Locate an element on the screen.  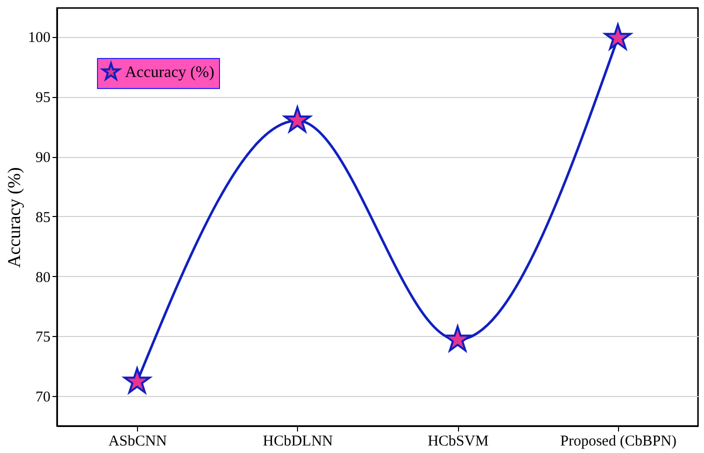
y-tick-label: 80 is located at coordinates (43, 278).